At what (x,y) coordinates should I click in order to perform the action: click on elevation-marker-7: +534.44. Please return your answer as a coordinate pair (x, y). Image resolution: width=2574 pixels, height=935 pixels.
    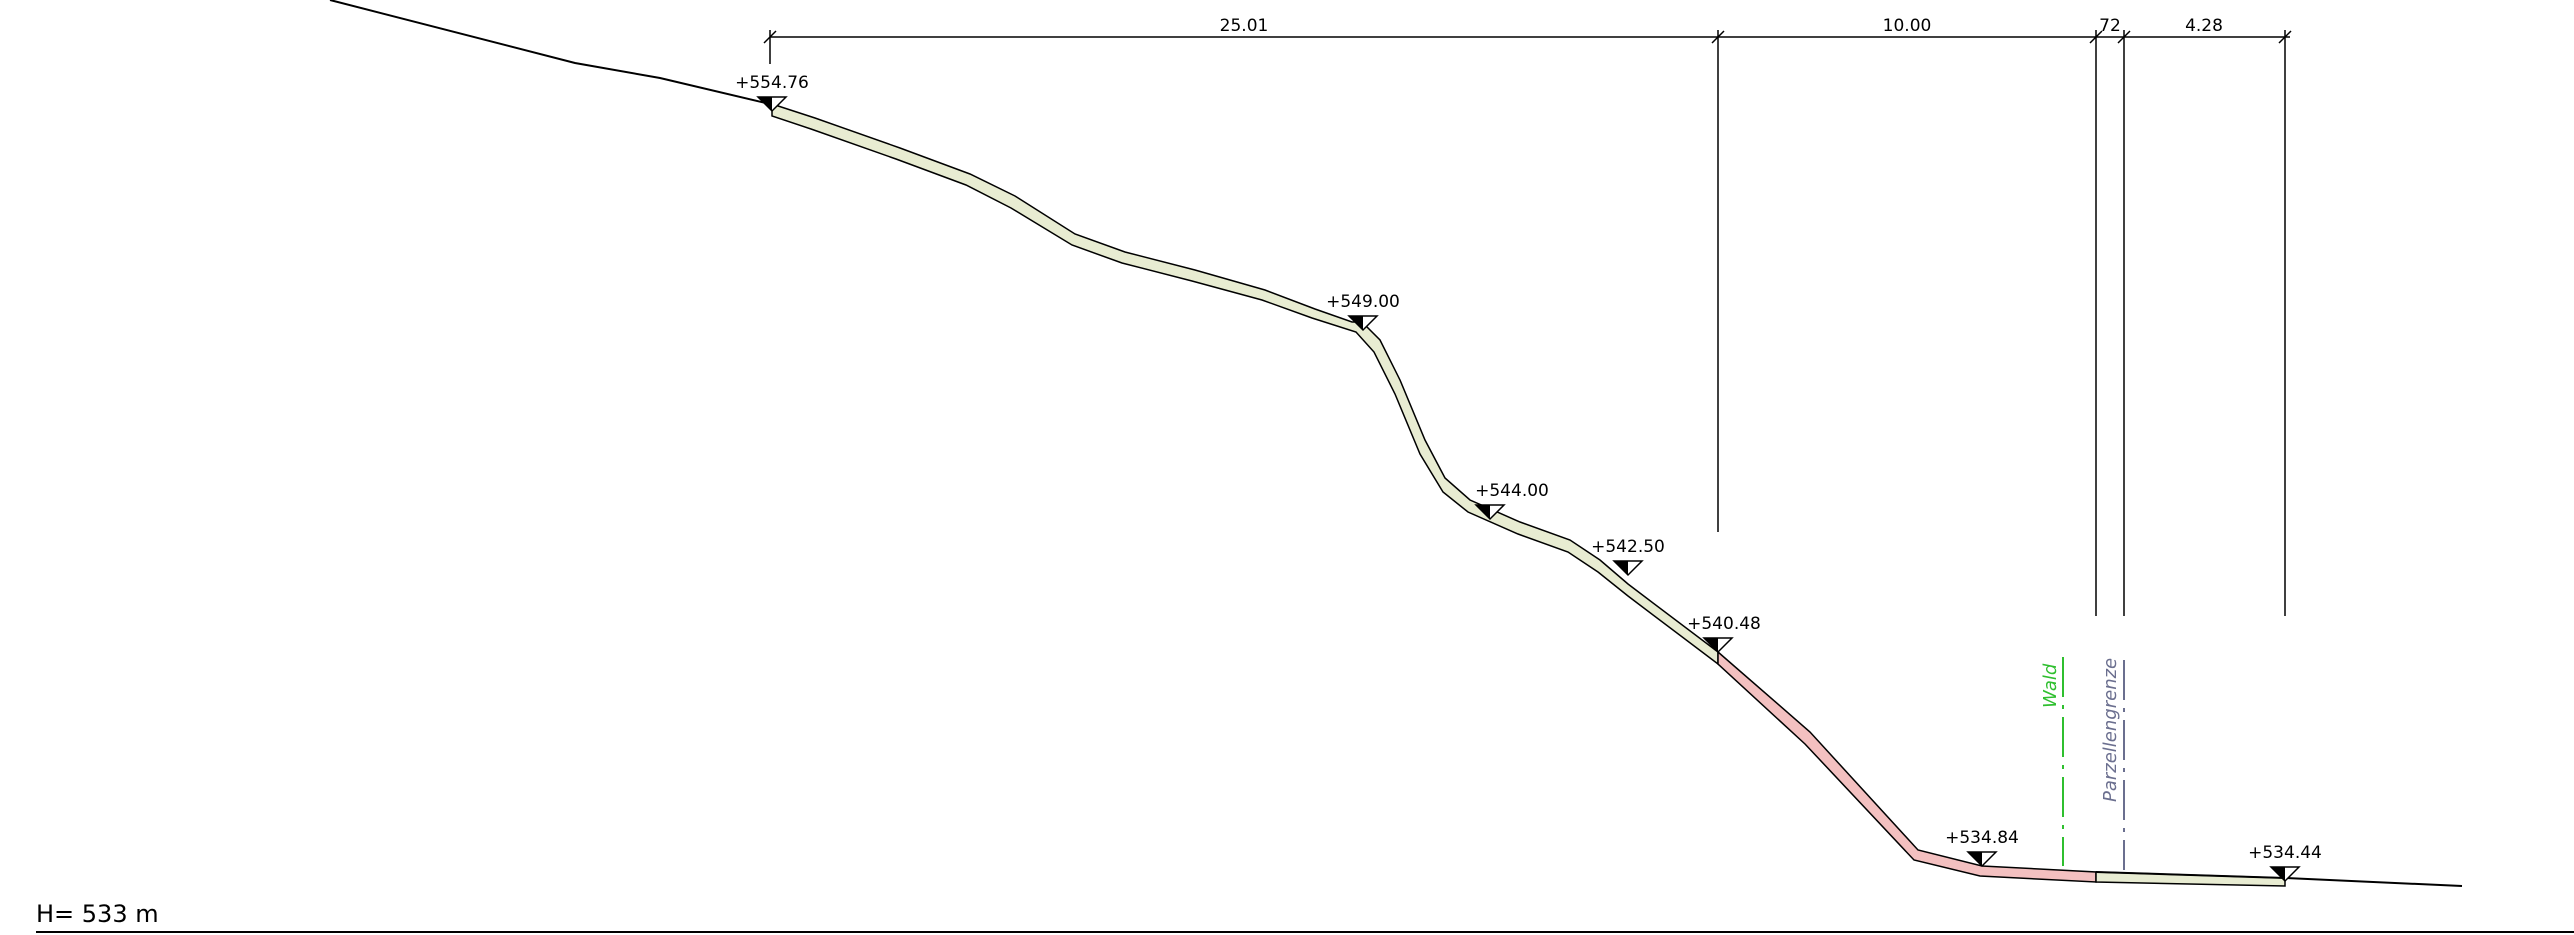
    Looking at the image, I should click on (2285, 863).